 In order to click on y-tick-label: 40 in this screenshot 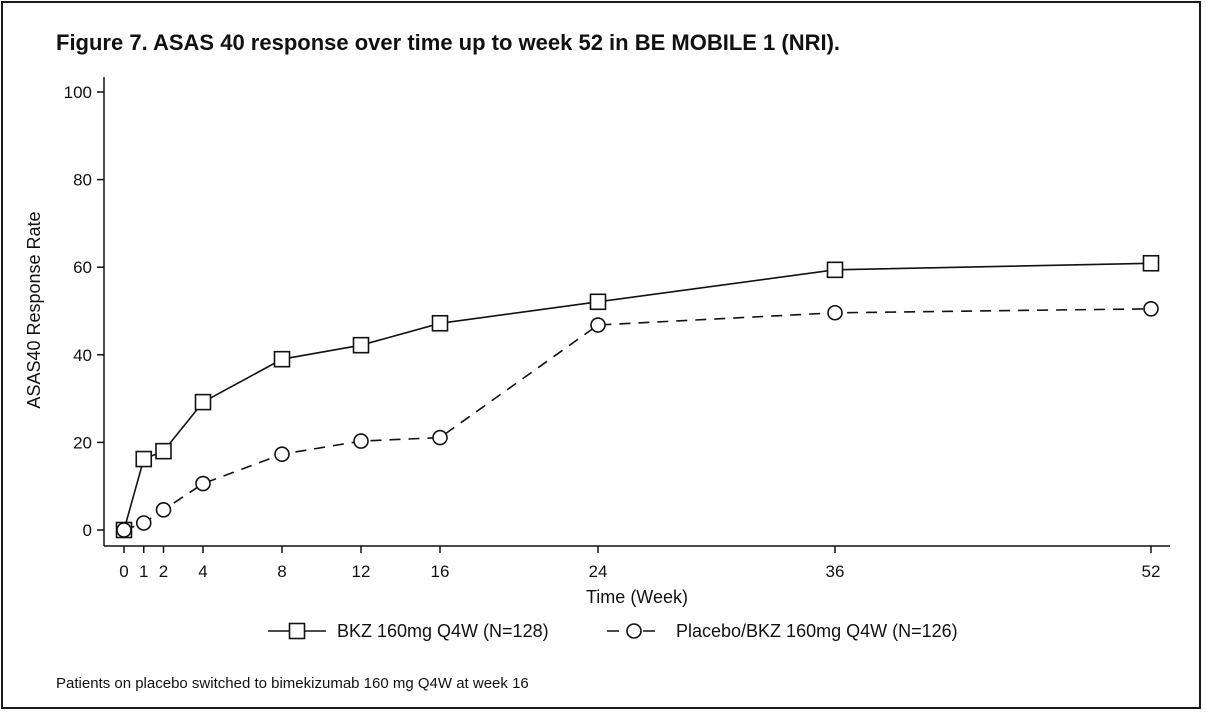, I will do `click(82, 355)`.